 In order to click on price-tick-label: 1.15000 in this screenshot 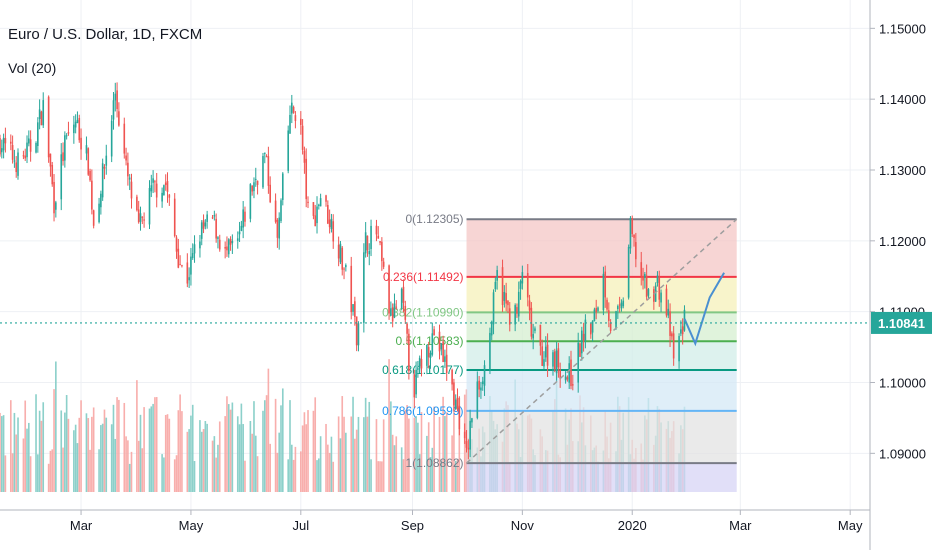, I will do `click(902, 28)`.